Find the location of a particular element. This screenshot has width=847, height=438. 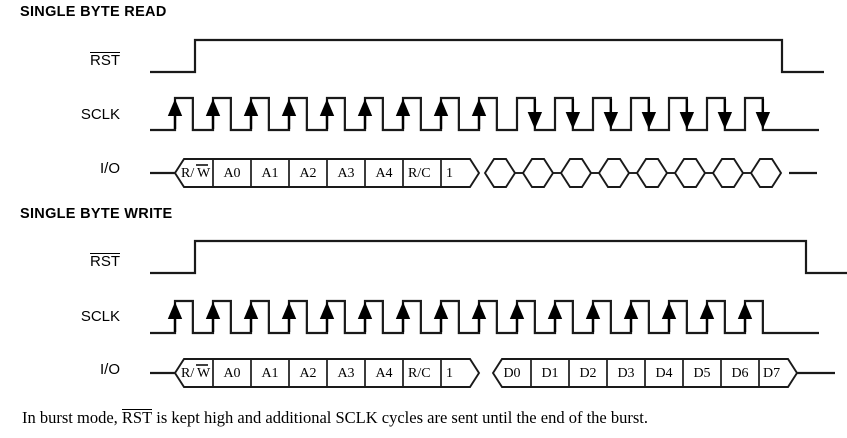

io-cell-label: D1 is located at coordinates (549, 373).